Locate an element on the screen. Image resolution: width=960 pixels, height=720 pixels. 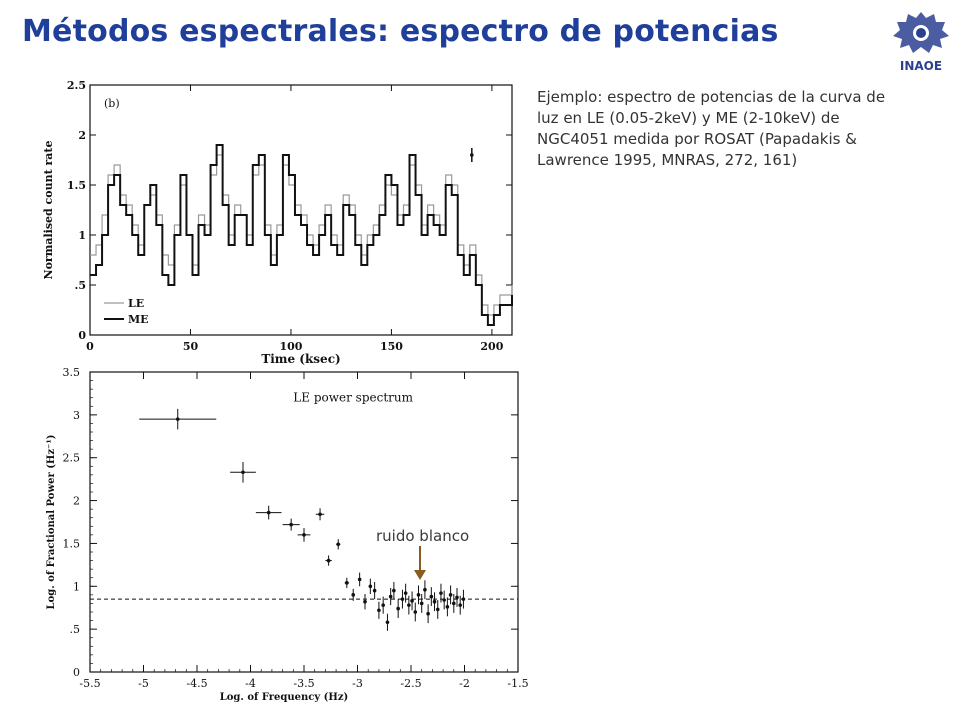
lc-x-tick-label: 100 is located at coordinates (290, 346).